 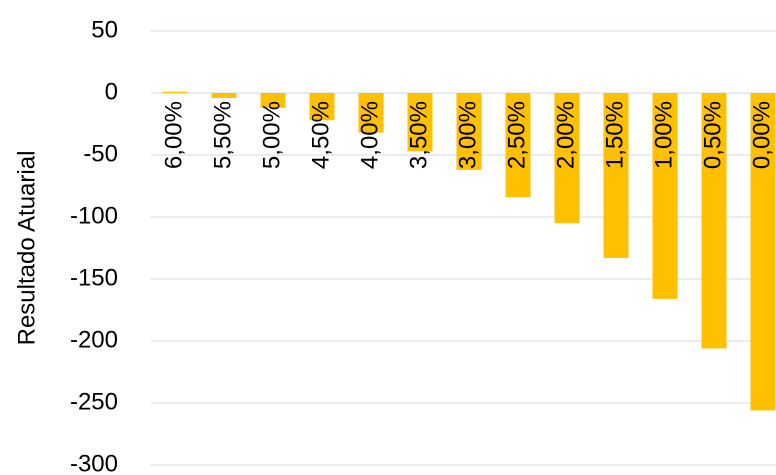 I want to click on x-tick-label: 3,00%, so click(x=467, y=135).